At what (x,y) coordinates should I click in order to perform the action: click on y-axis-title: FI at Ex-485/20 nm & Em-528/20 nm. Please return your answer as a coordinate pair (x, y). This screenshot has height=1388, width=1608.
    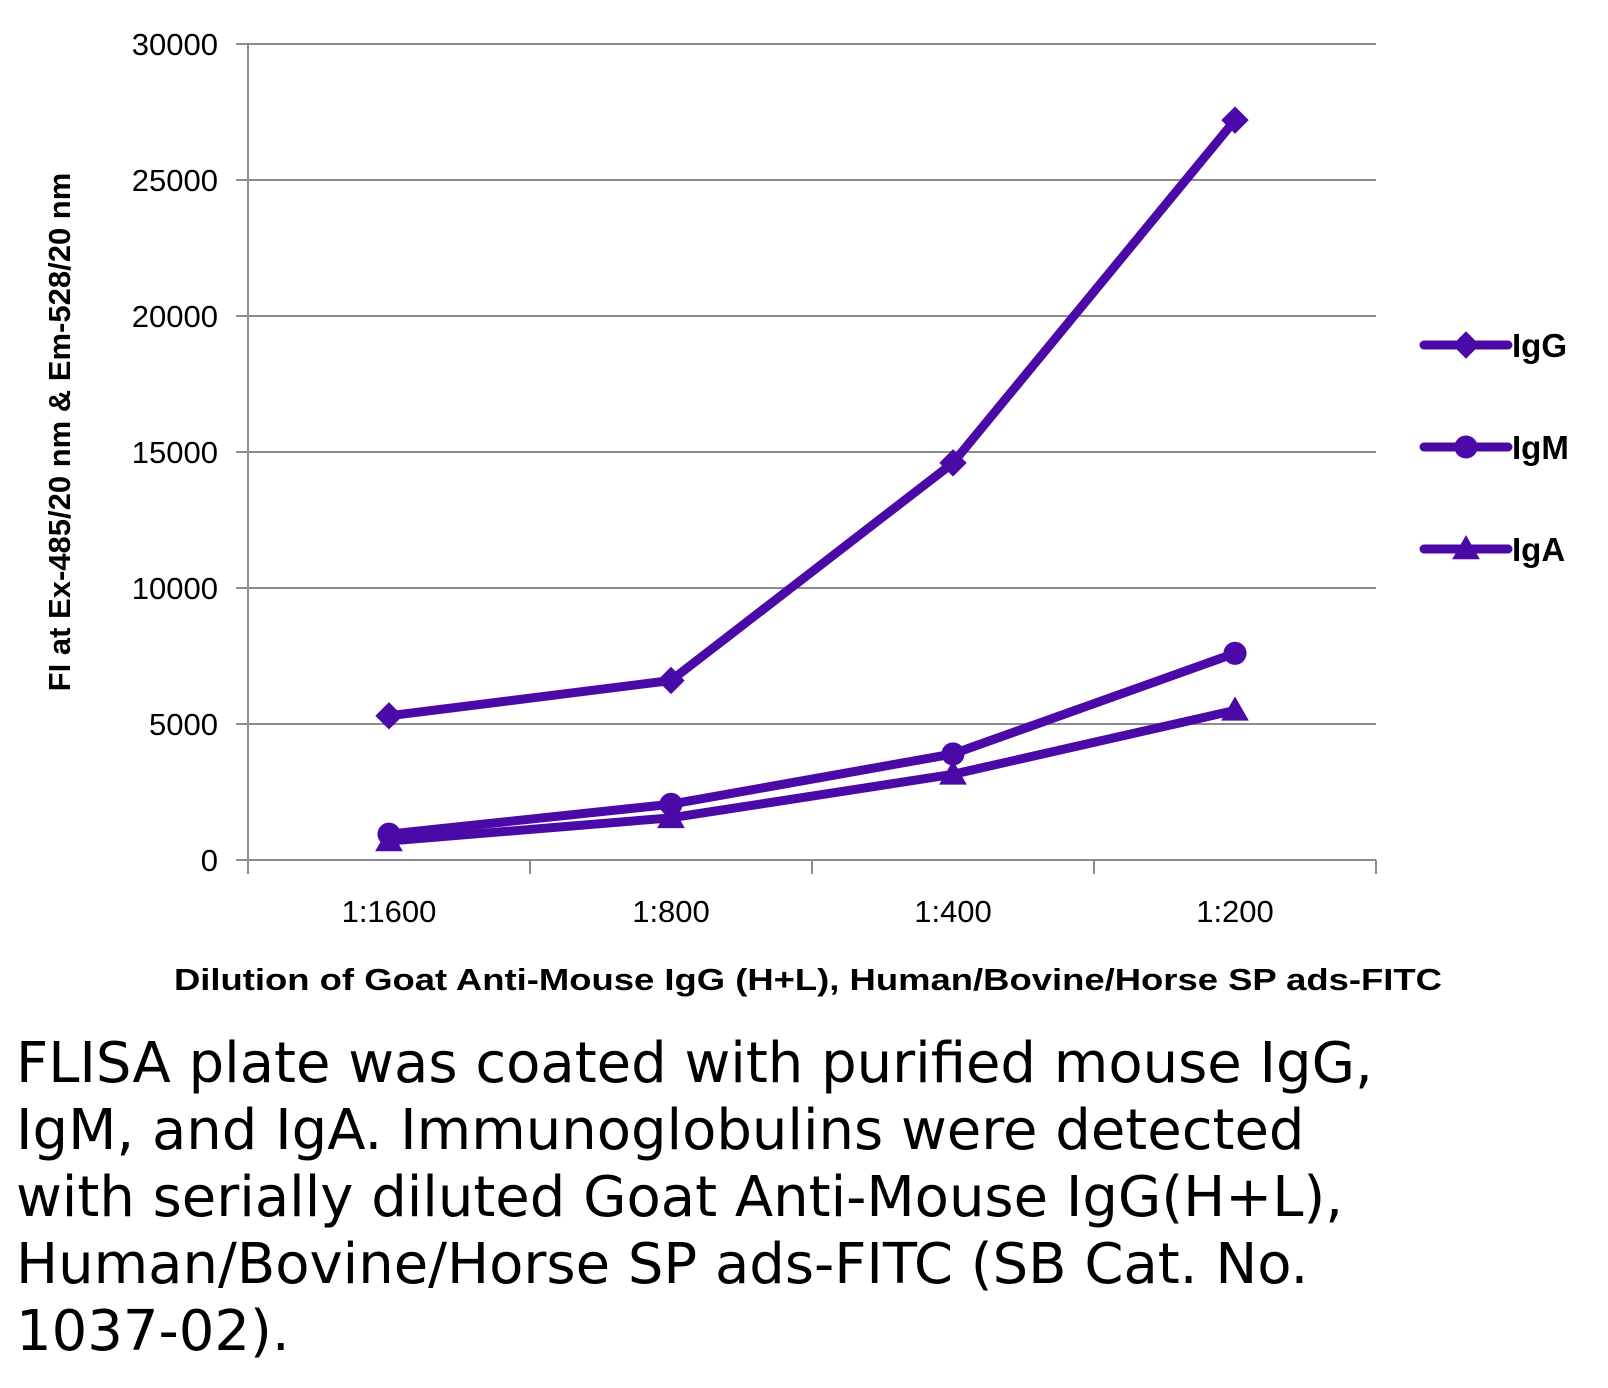
    Looking at the image, I should click on (59, 432).